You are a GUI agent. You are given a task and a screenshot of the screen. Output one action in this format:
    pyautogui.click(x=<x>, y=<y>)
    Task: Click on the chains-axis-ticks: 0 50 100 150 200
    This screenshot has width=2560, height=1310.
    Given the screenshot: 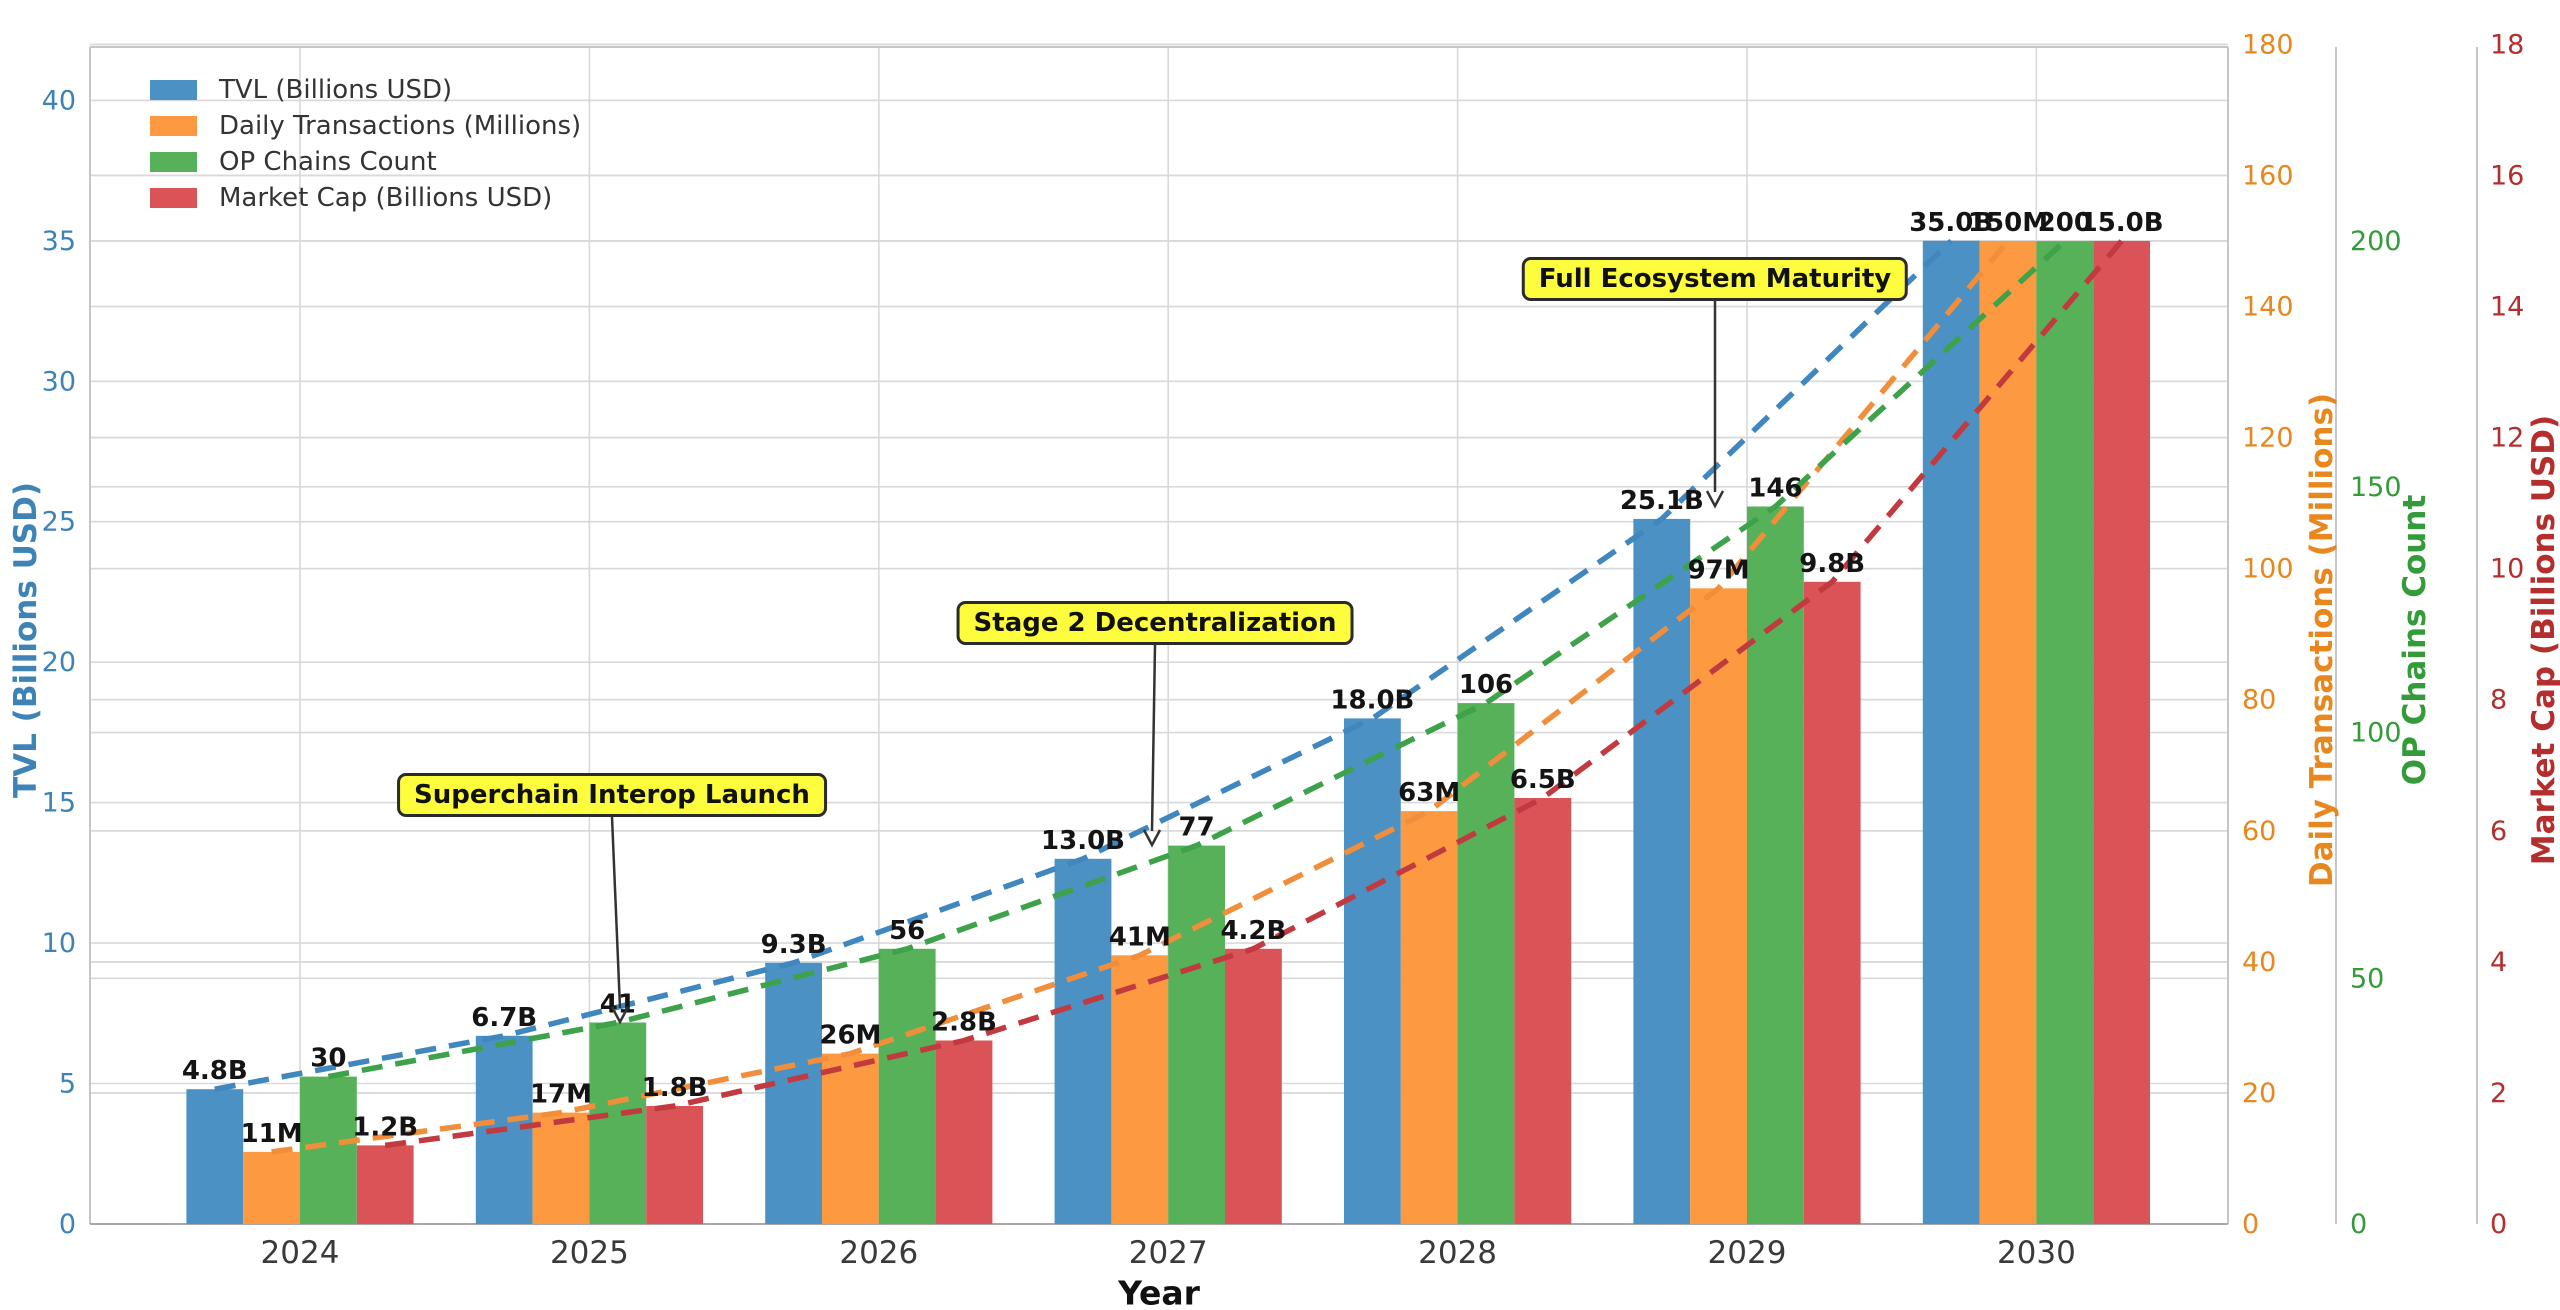 What is the action you would take?
    pyautogui.click(x=2376, y=733)
    